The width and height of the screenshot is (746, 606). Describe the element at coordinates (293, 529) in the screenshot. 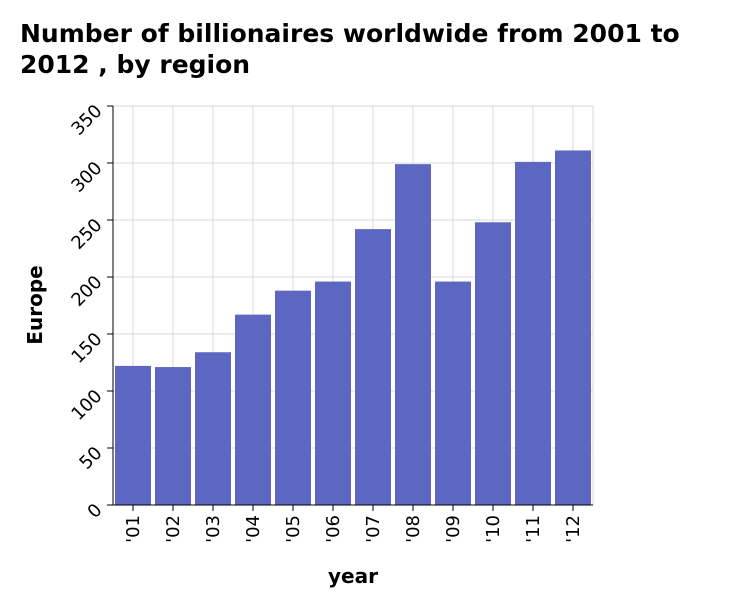

I see `x-tick-label: '05` at that location.